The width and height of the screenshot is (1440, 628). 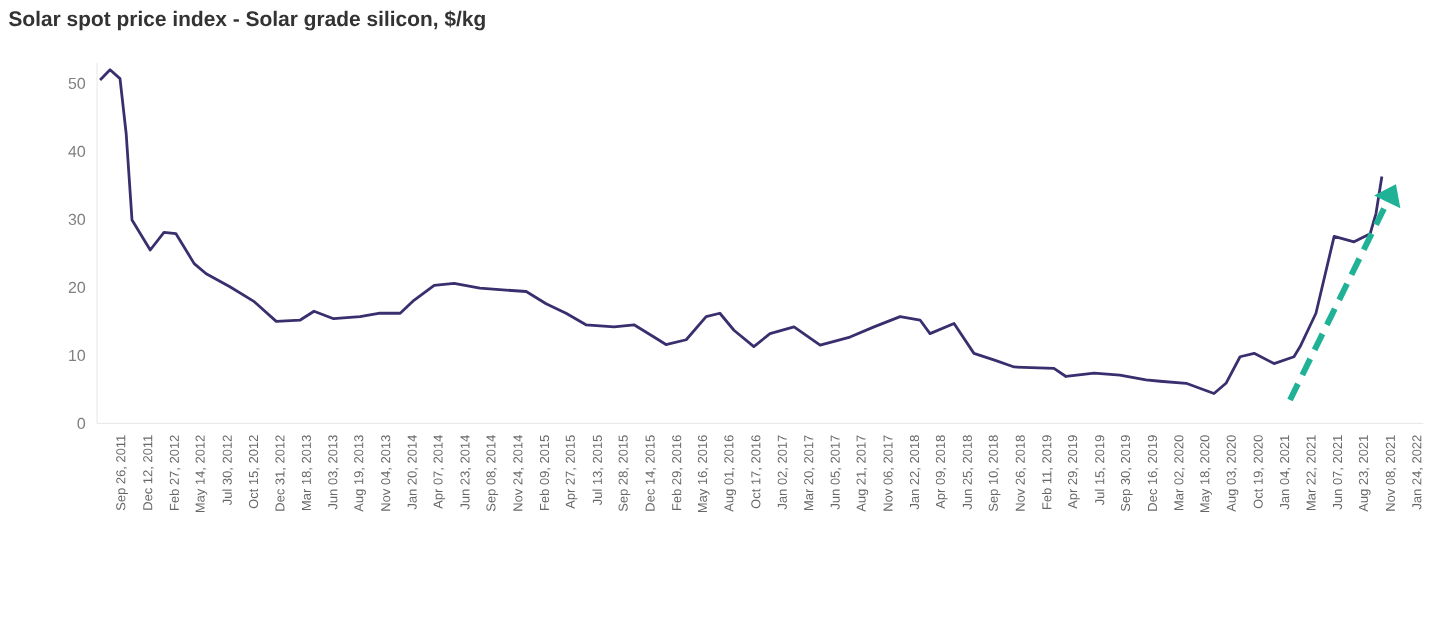 I want to click on chart-title: Solar spot price index - Solar grade silicon, $/kg, so click(x=246, y=20).